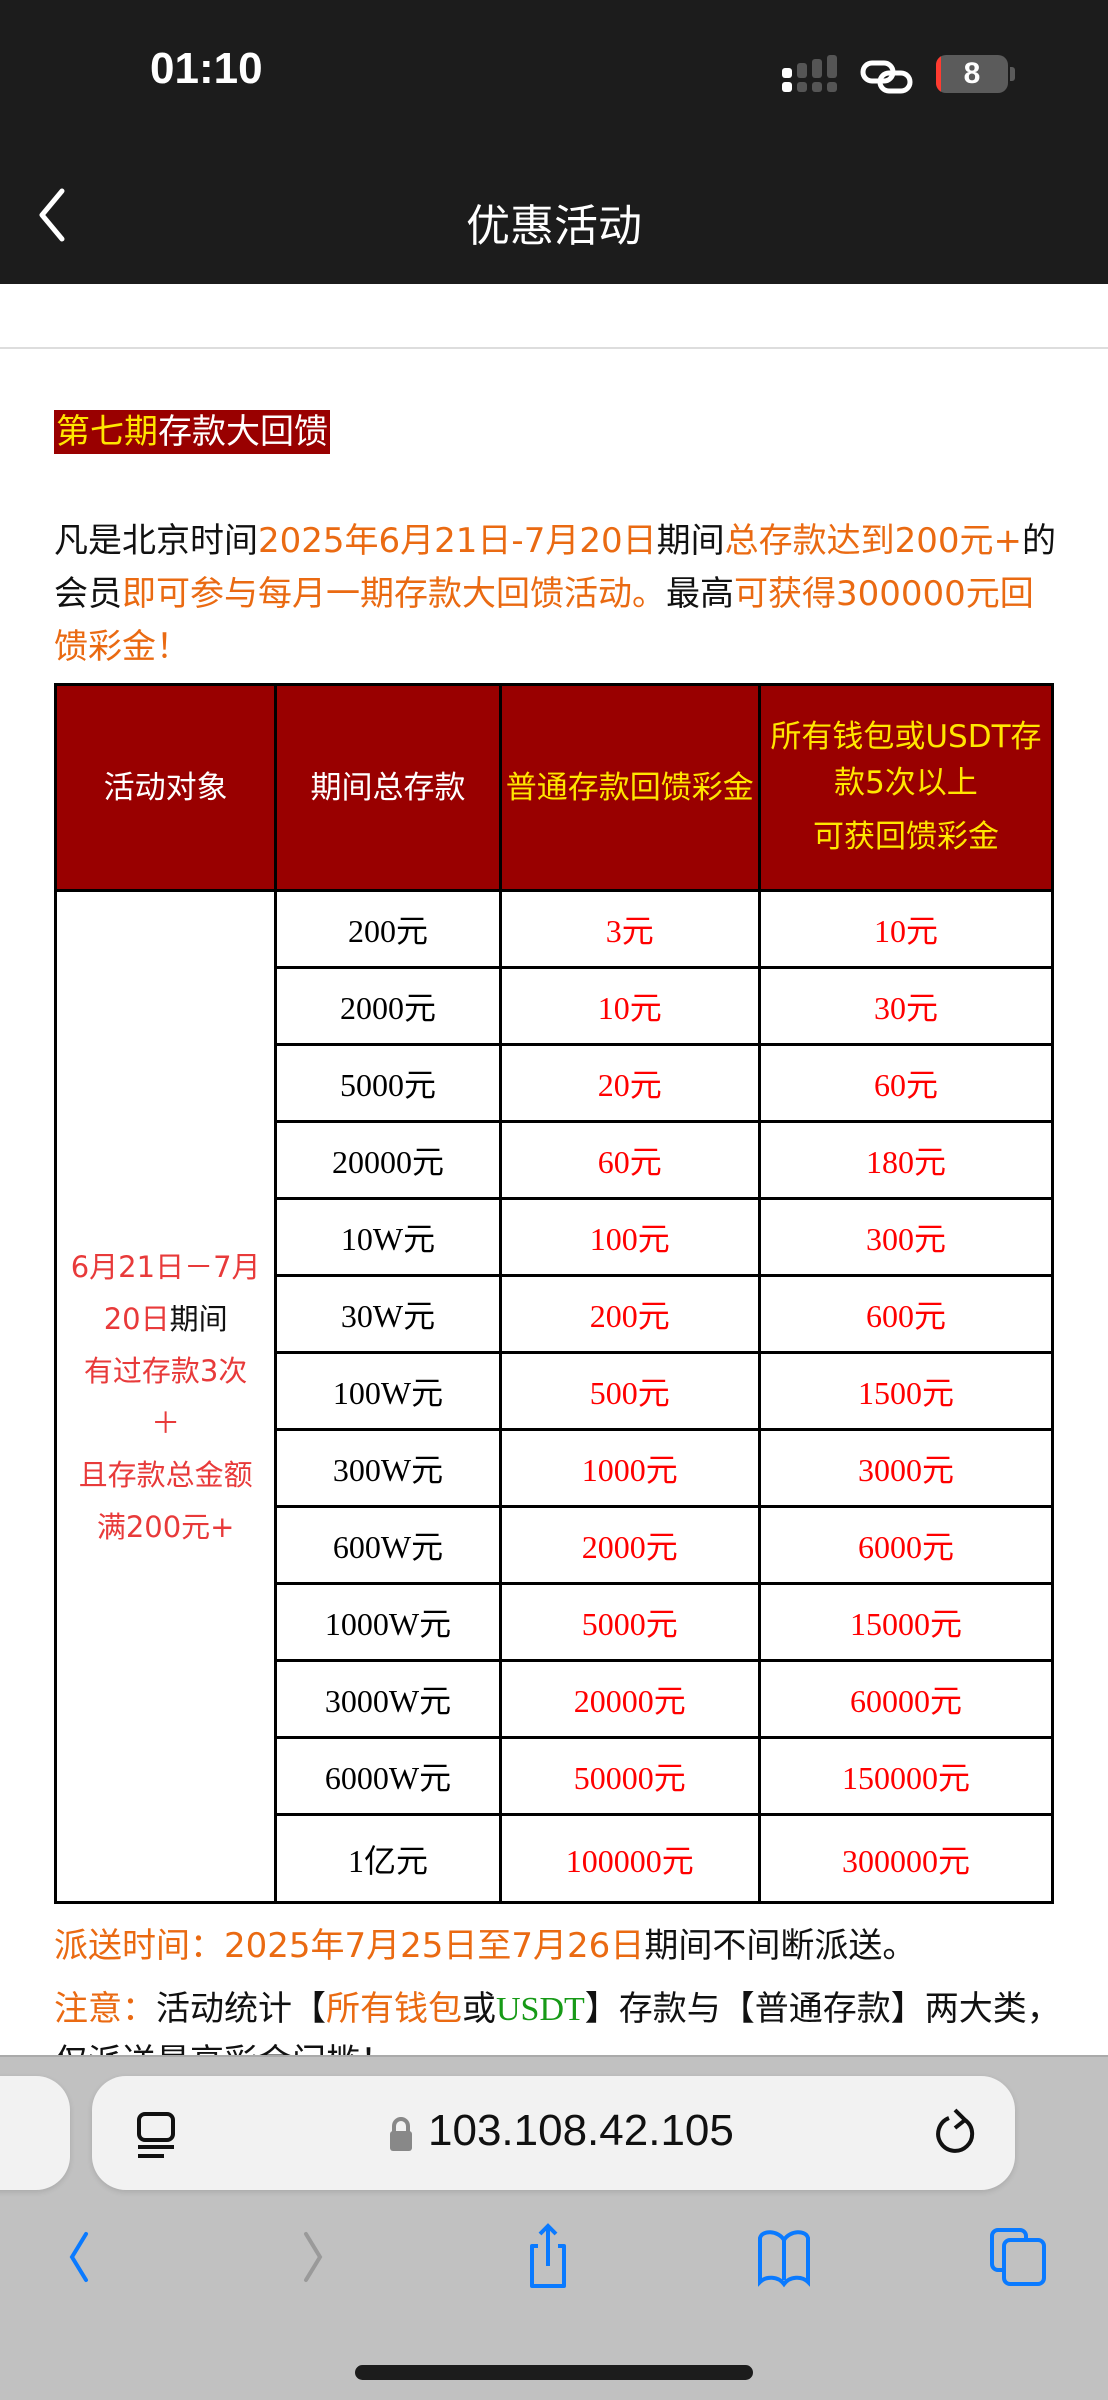 Image resolution: width=1108 pixels, height=2400 pixels. I want to click on intro-condition: 总存款达到200元+, so click(873, 541).